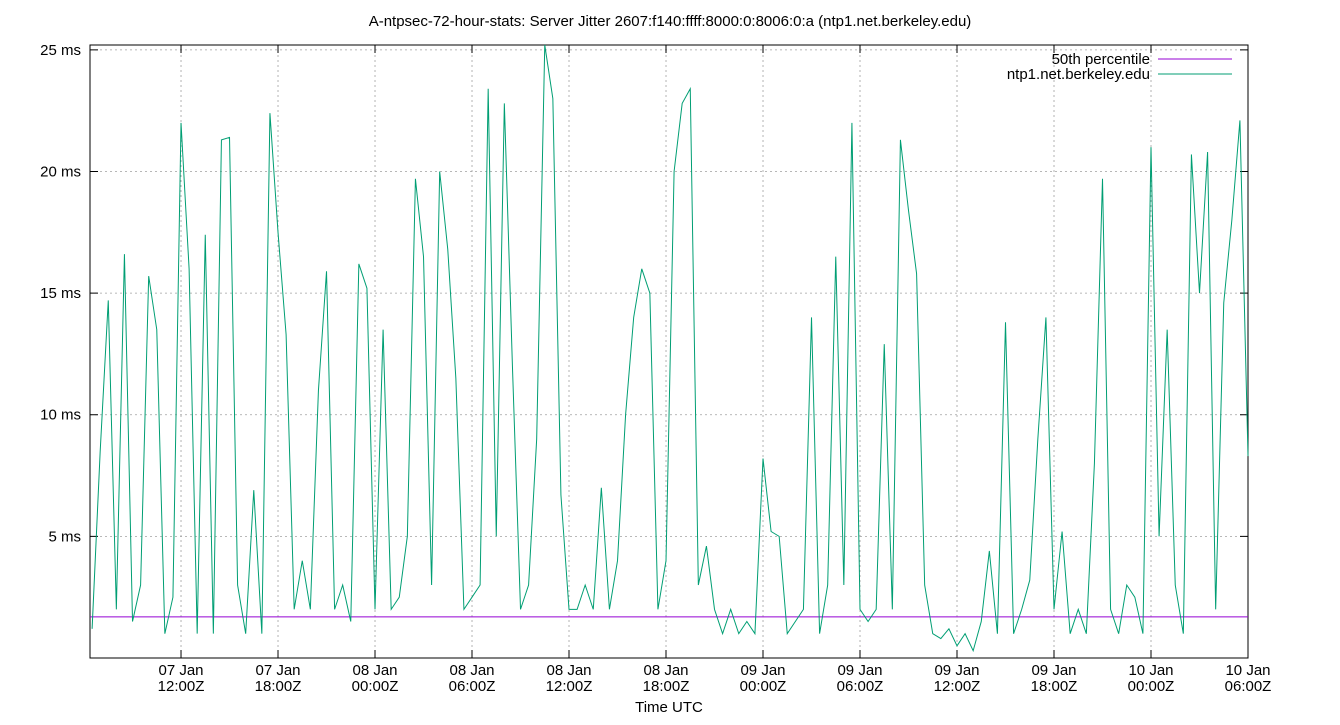 This screenshot has width=1340, height=725. What do you see at coordinates (60, 293) in the screenshot?
I see `y-tick-label: 15 ms` at bounding box center [60, 293].